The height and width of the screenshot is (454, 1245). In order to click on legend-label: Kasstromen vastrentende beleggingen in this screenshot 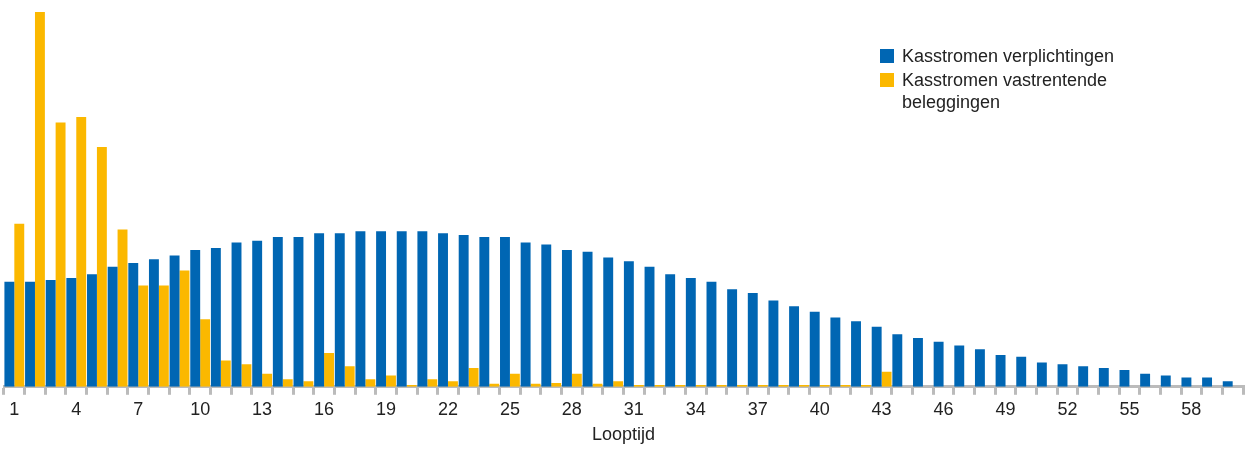, I will do `click(1005, 91)`.